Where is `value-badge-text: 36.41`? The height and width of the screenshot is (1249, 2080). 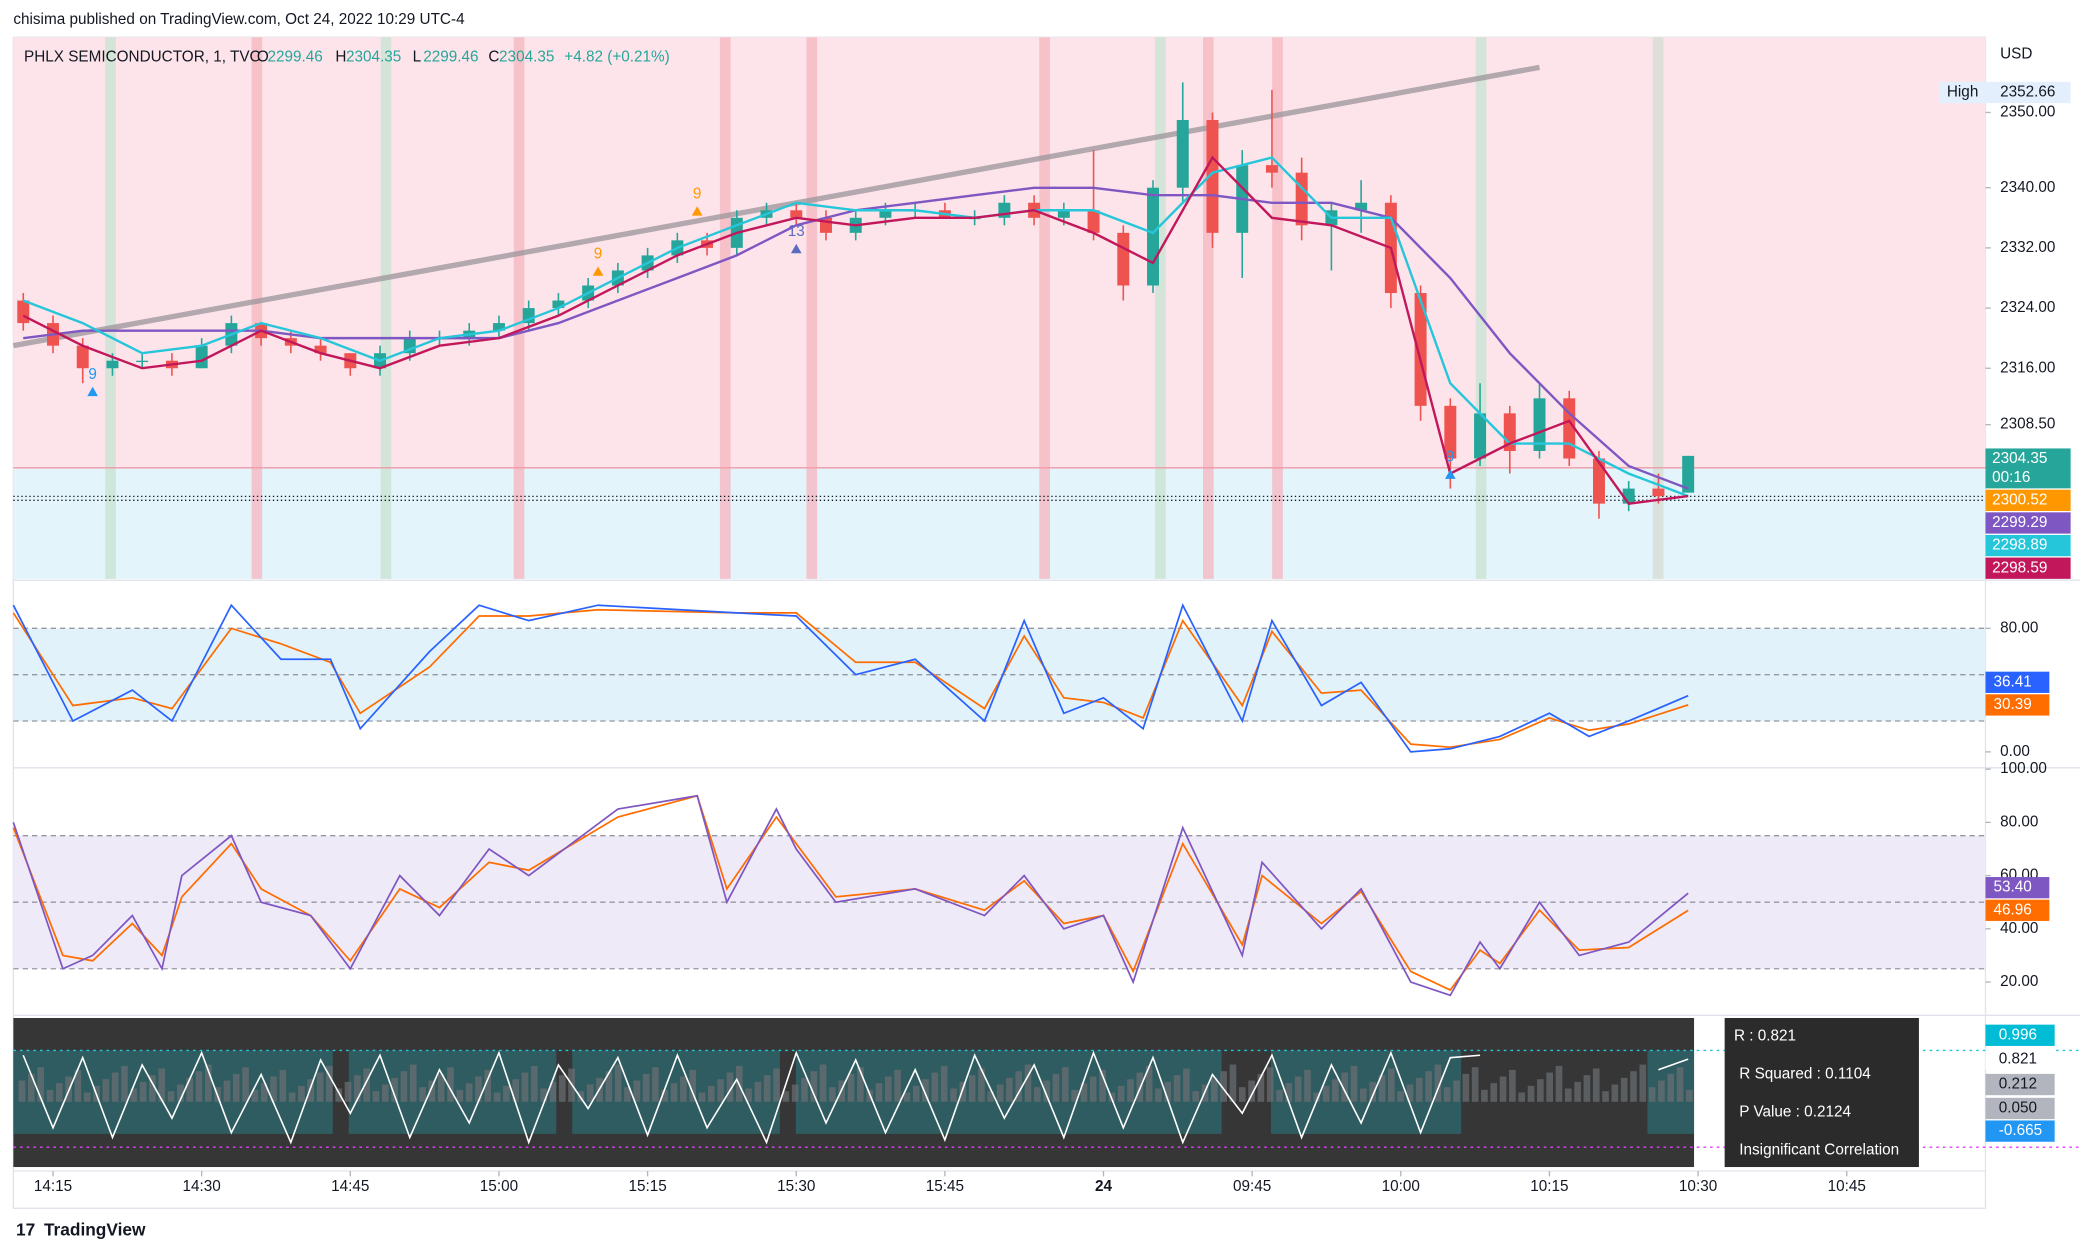
value-badge-text: 36.41 is located at coordinates (2012, 681).